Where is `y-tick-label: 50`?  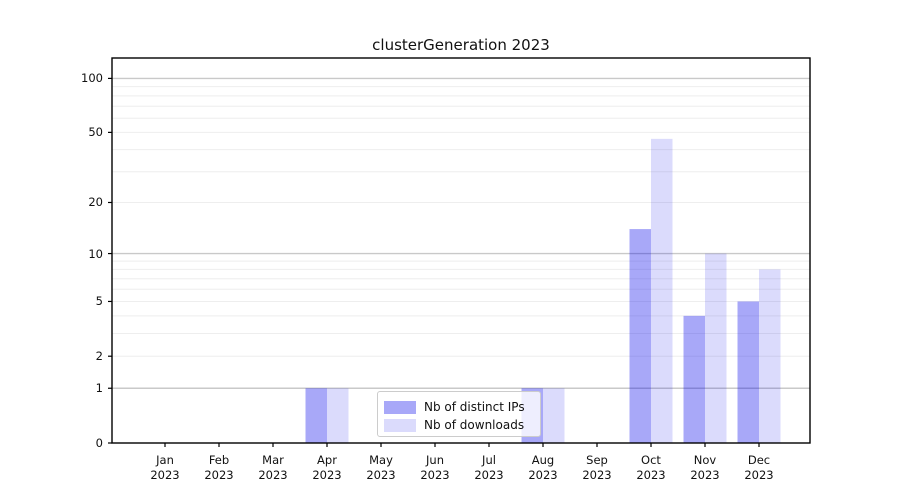
y-tick-label: 50 is located at coordinates (95, 132).